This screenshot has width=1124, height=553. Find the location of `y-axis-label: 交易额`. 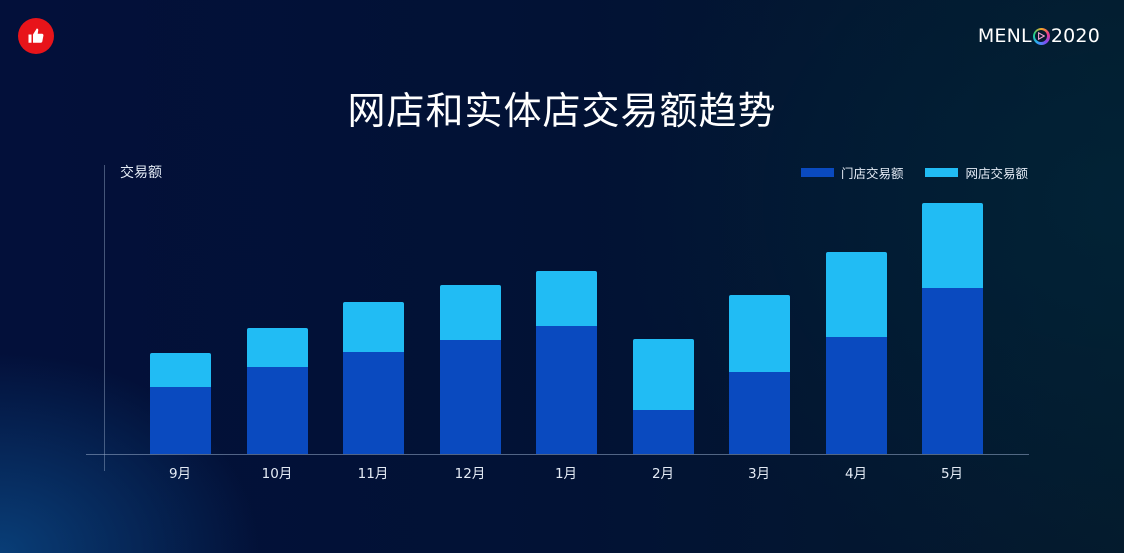

y-axis-label: 交易额 is located at coordinates (141, 173).